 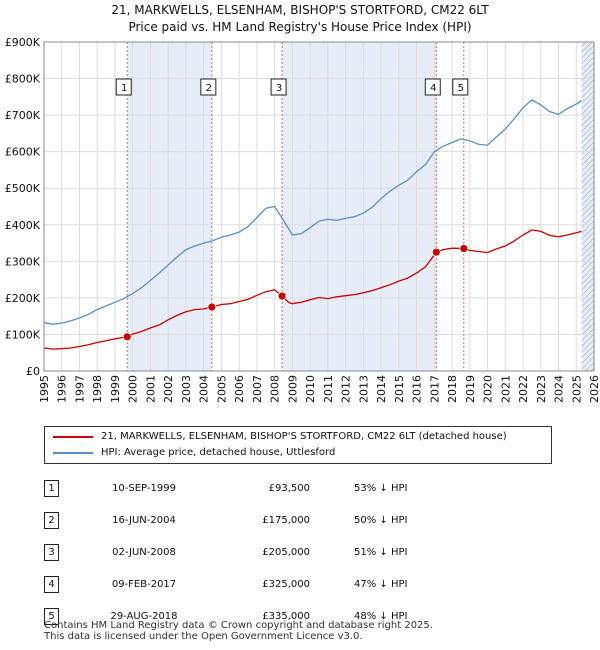 What do you see at coordinates (23, 188) in the screenshot?
I see `y-tick-label: £500K` at bounding box center [23, 188].